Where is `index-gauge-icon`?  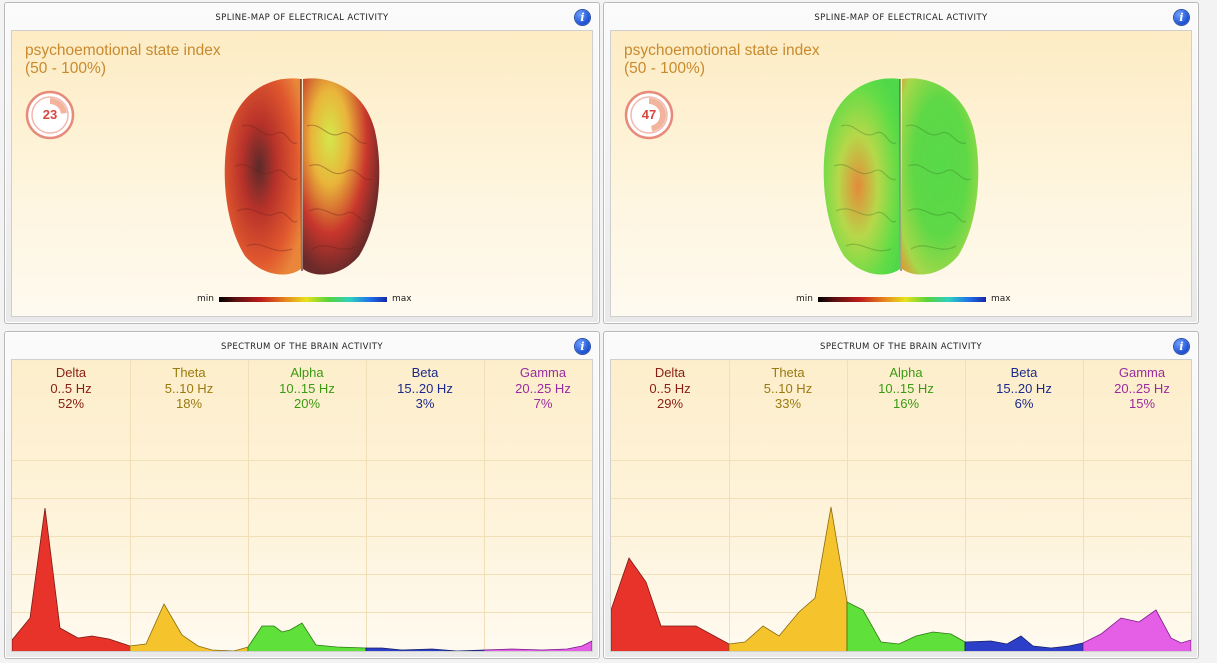
index-gauge-icon is located at coordinates (50, 115).